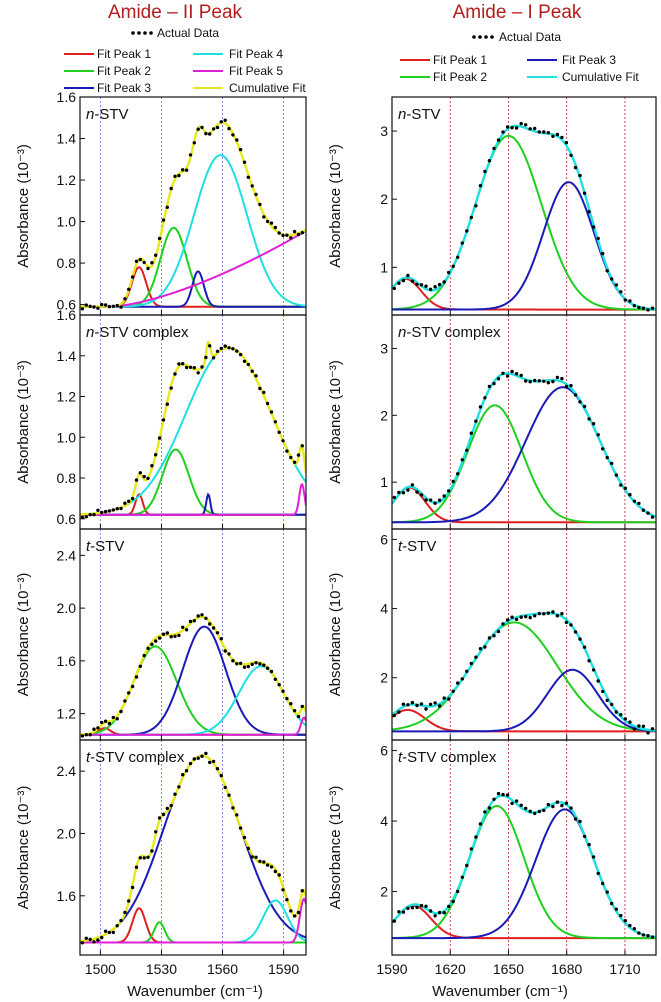 This screenshot has height=1002, width=661. I want to click on x-axis-title-amide-ii: Wavenumber (cm⁻¹), so click(195, 991).